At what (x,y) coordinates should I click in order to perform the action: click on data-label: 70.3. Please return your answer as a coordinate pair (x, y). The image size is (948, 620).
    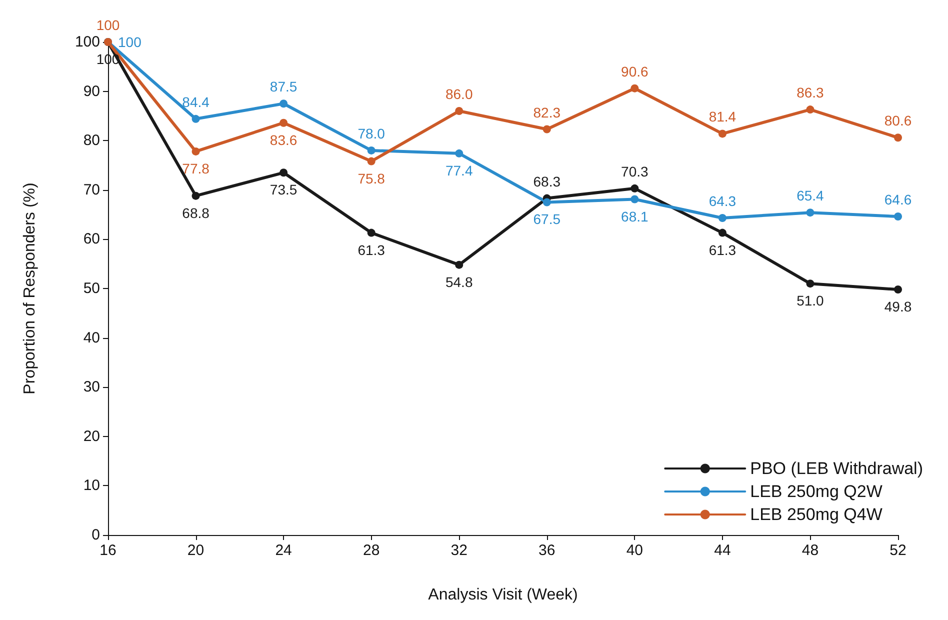
    Looking at the image, I should click on (635, 171).